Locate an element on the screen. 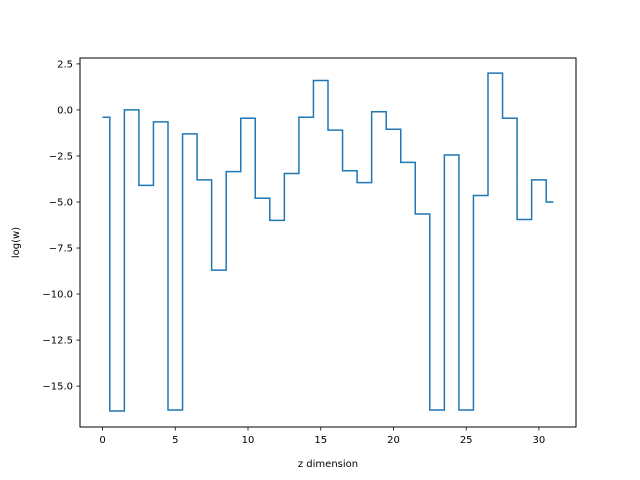  x-tick-label: 10 is located at coordinates (248, 440).